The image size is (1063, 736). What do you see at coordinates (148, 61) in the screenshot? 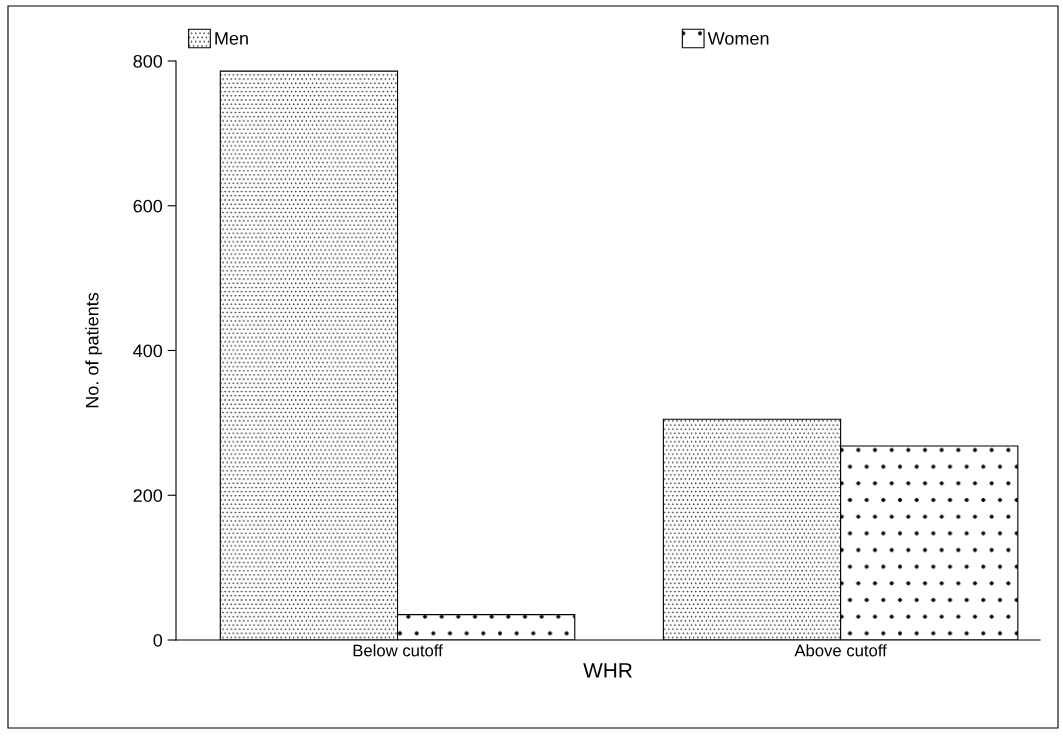
I see `y-tick-label: 800` at bounding box center [148, 61].